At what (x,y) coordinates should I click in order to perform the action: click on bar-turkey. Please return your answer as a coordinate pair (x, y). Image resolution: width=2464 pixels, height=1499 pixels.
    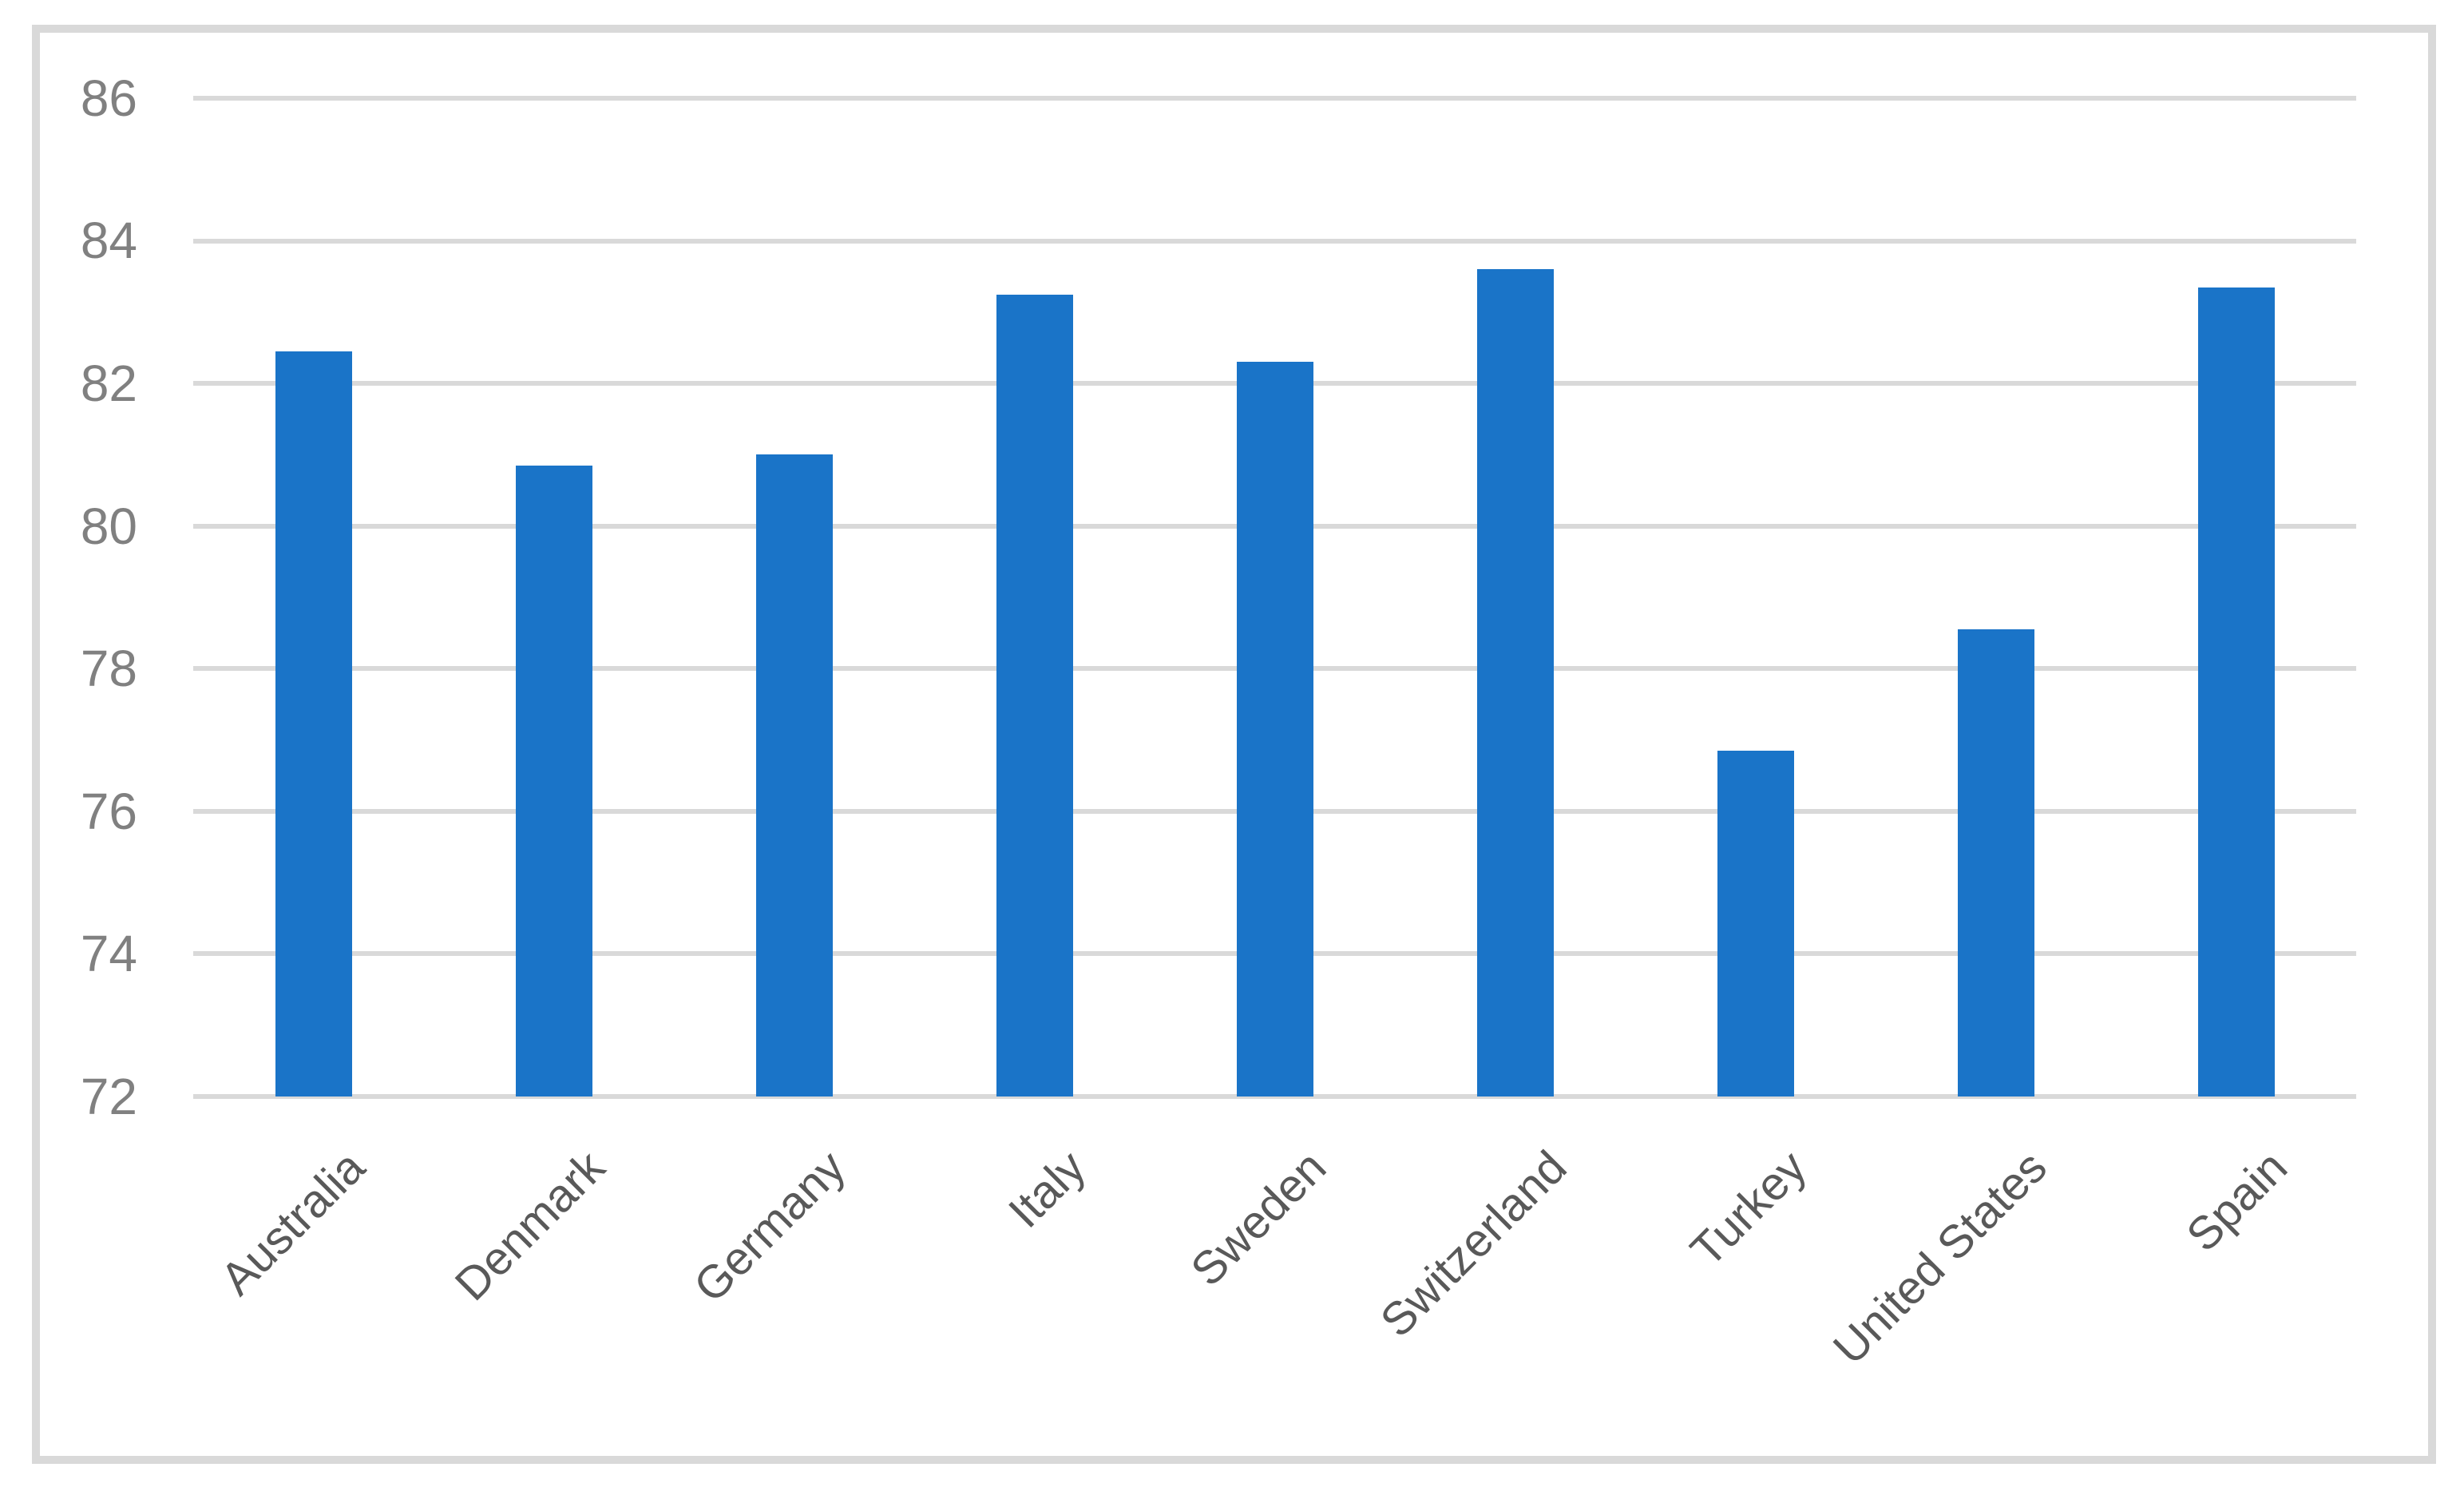
    Looking at the image, I should click on (1755, 923).